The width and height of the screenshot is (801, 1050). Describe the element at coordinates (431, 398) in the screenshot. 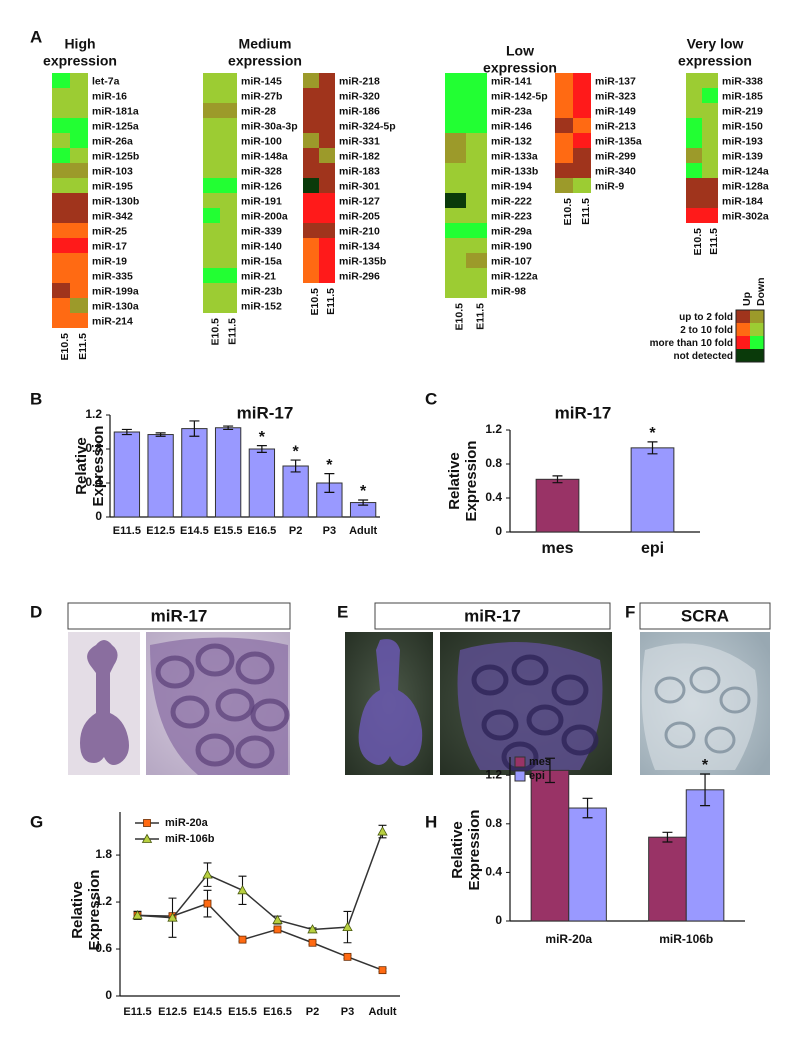

I see `panel-label: C` at that location.